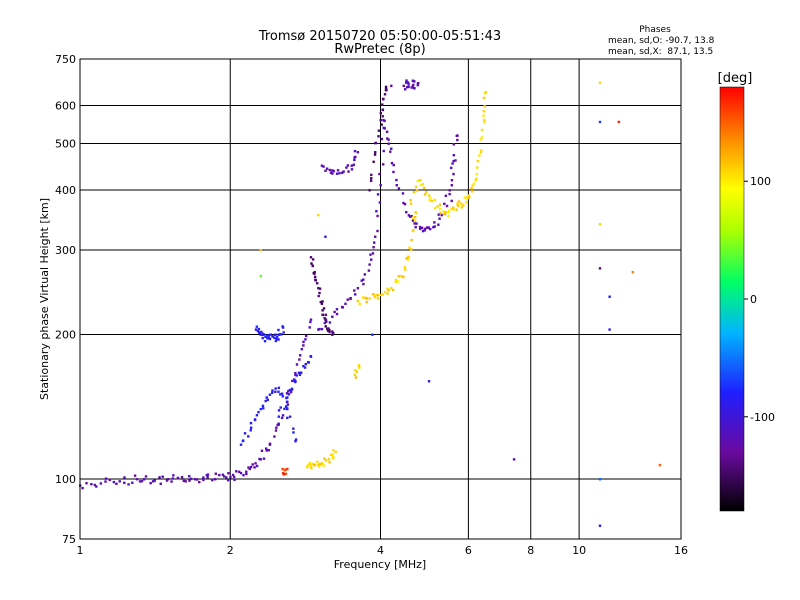 The width and height of the screenshot is (800, 600). I want to click on x-tick-label: 4, so click(380, 550).